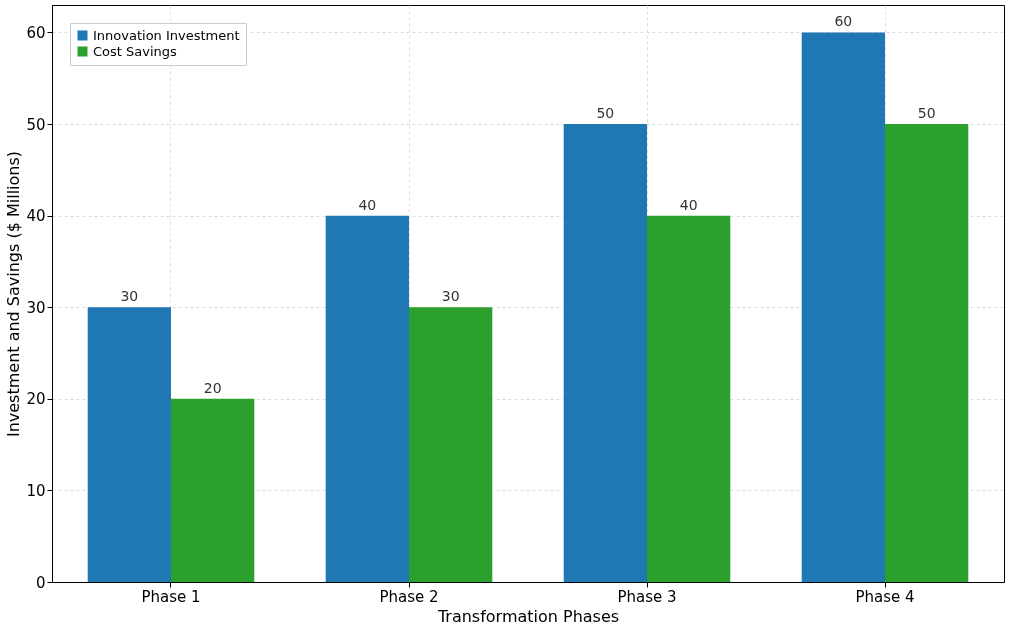 The height and width of the screenshot is (626, 1019). What do you see at coordinates (36, 216) in the screenshot?
I see `y-tick-label: 40` at bounding box center [36, 216].